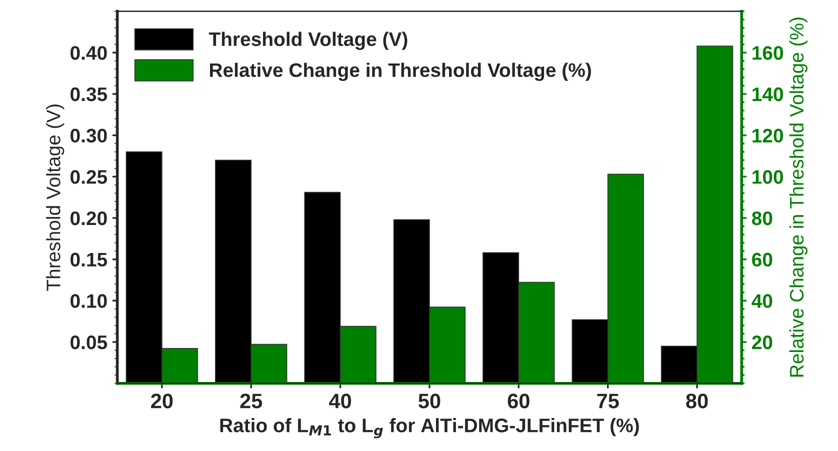 Image resolution: width=838 pixels, height=451 pixels. What do you see at coordinates (89, 94) in the screenshot?
I see `y-tick-label: 0.35` at bounding box center [89, 94].